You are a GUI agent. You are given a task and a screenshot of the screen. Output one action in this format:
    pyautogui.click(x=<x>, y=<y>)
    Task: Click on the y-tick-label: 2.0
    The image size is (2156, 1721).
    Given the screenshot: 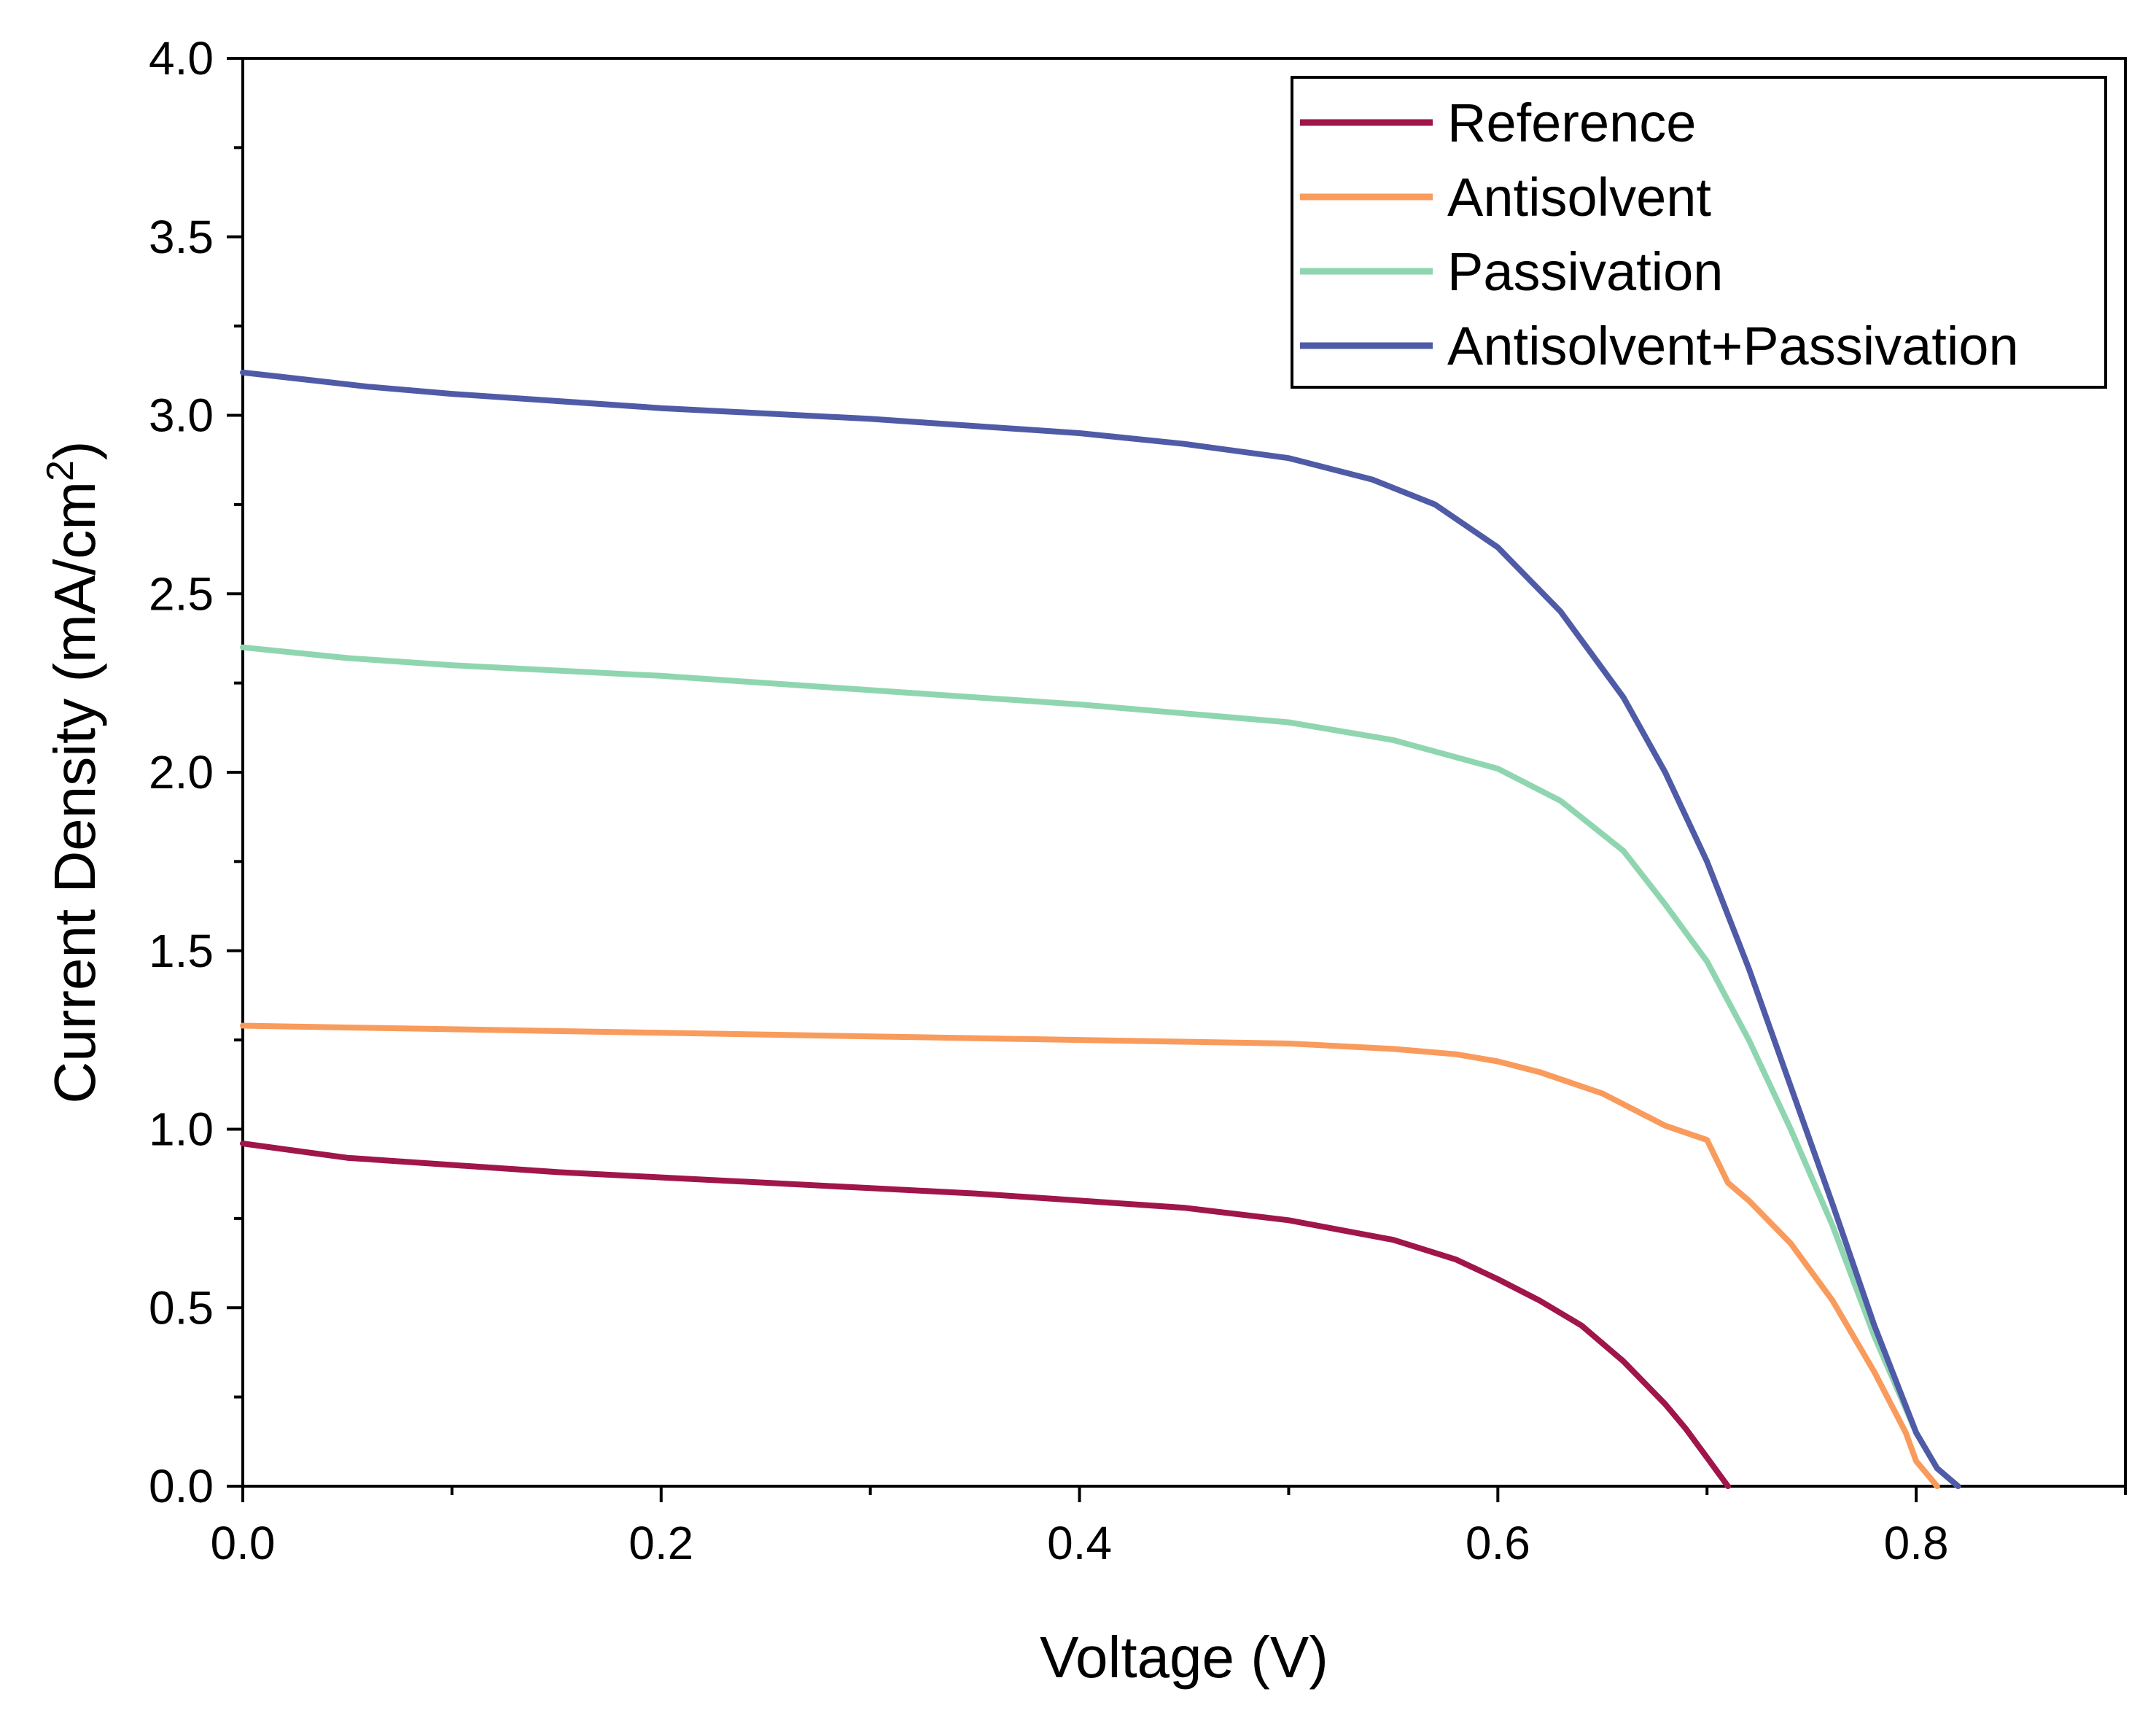 What is the action you would take?
    pyautogui.click(x=181, y=772)
    